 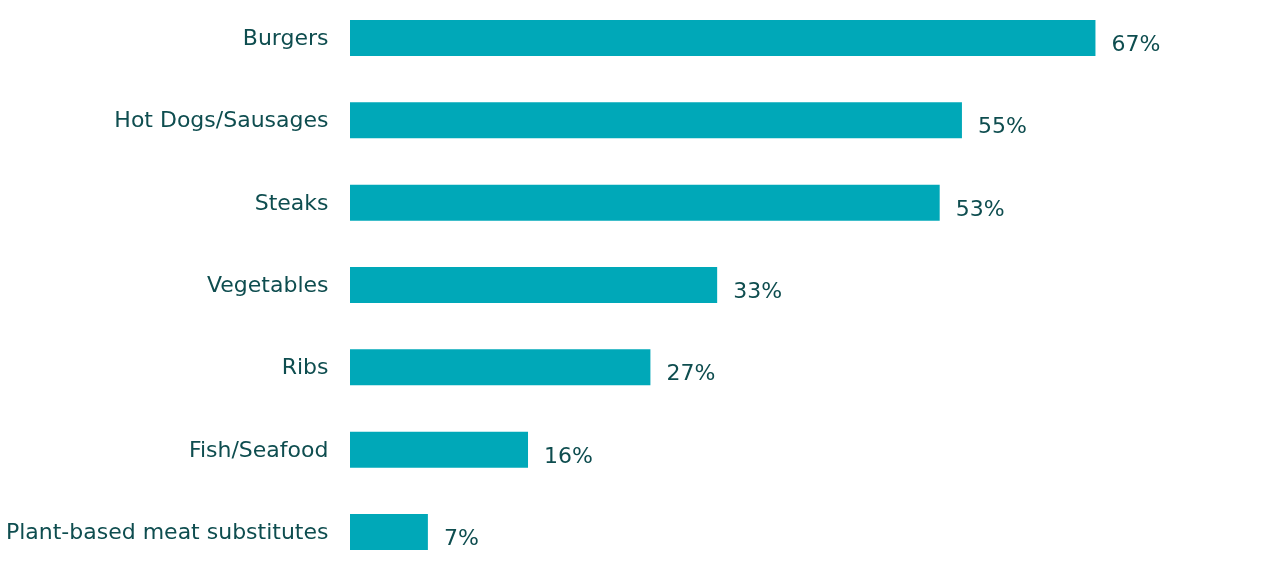 I want to click on y-tick-label: Ribs, so click(x=305, y=367).